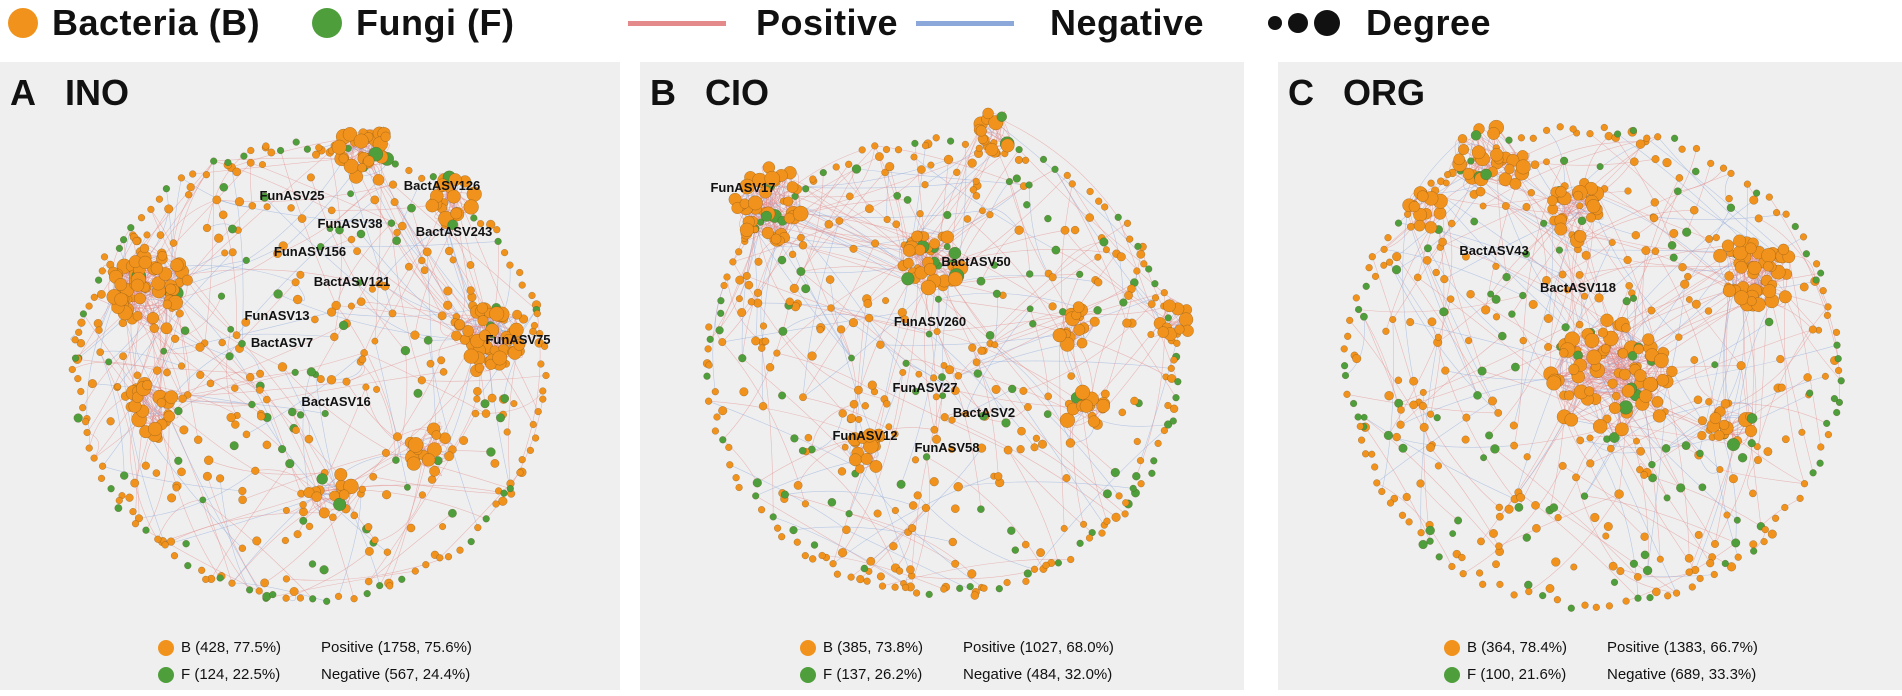 The height and width of the screenshot is (696, 1902). What do you see at coordinates (23, 23) in the screenshot?
I see `bacteria-node-icon` at bounding box center [23, 23].